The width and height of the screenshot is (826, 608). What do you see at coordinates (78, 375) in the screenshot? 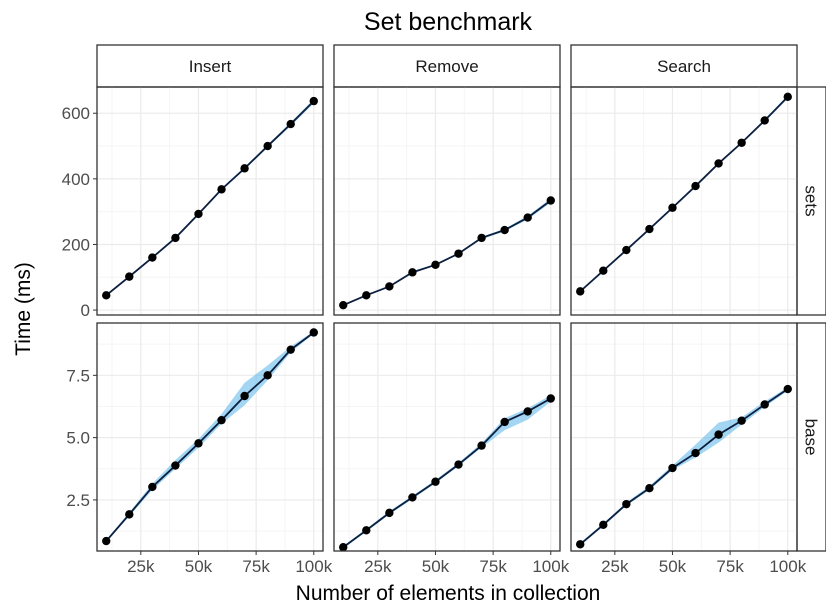
I see `y-tick-label: 7.5` at bounding box center [78, 375].